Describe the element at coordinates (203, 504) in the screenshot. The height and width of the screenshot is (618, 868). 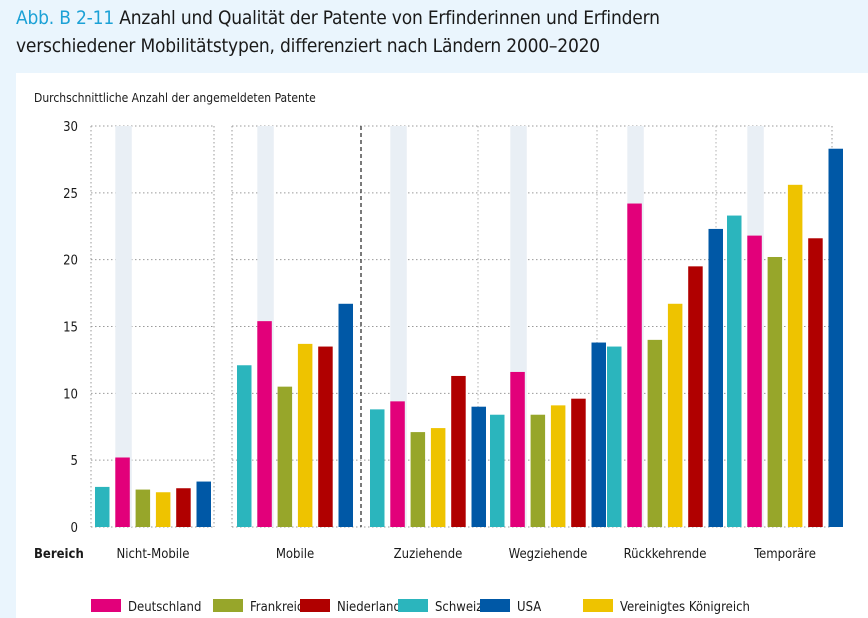
I see `bar-usa-nicht-mobile` at that location.